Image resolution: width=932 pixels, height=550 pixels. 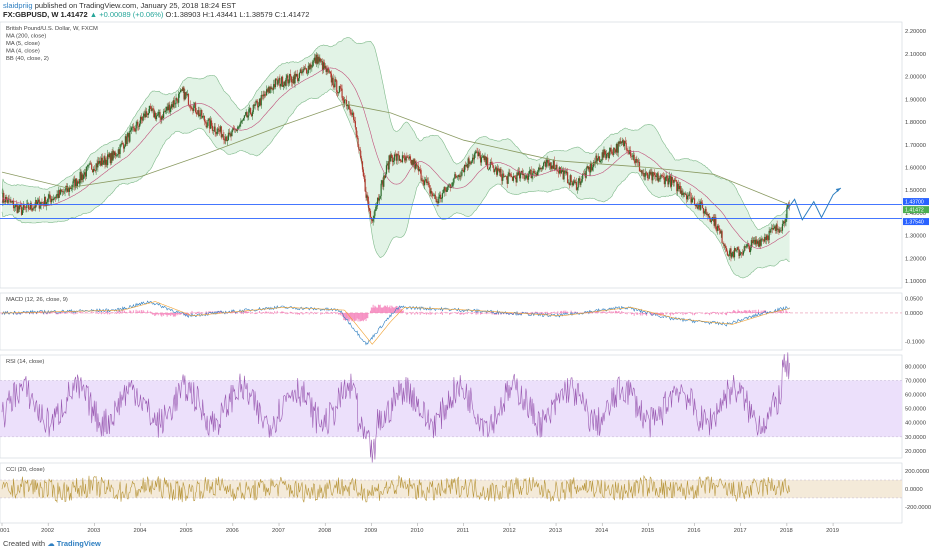 What do you see at coordinates (18, 5) in the screenshot?
I see `author-link: slaidpriig` at bounding box center [18, 5].